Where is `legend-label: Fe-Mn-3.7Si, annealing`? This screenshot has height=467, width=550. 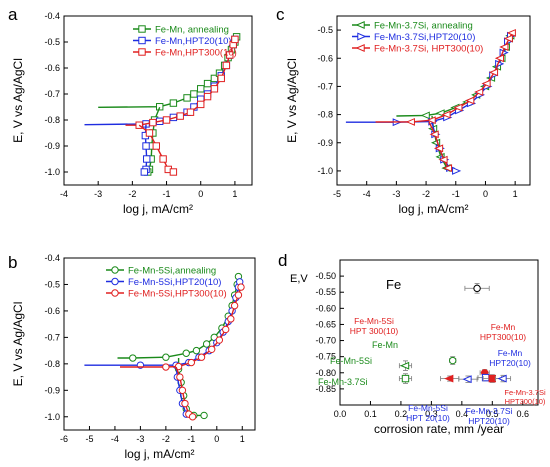
legend-label: Fe-Mn-3.7Si, annealing is located at coordinates (423, 26).